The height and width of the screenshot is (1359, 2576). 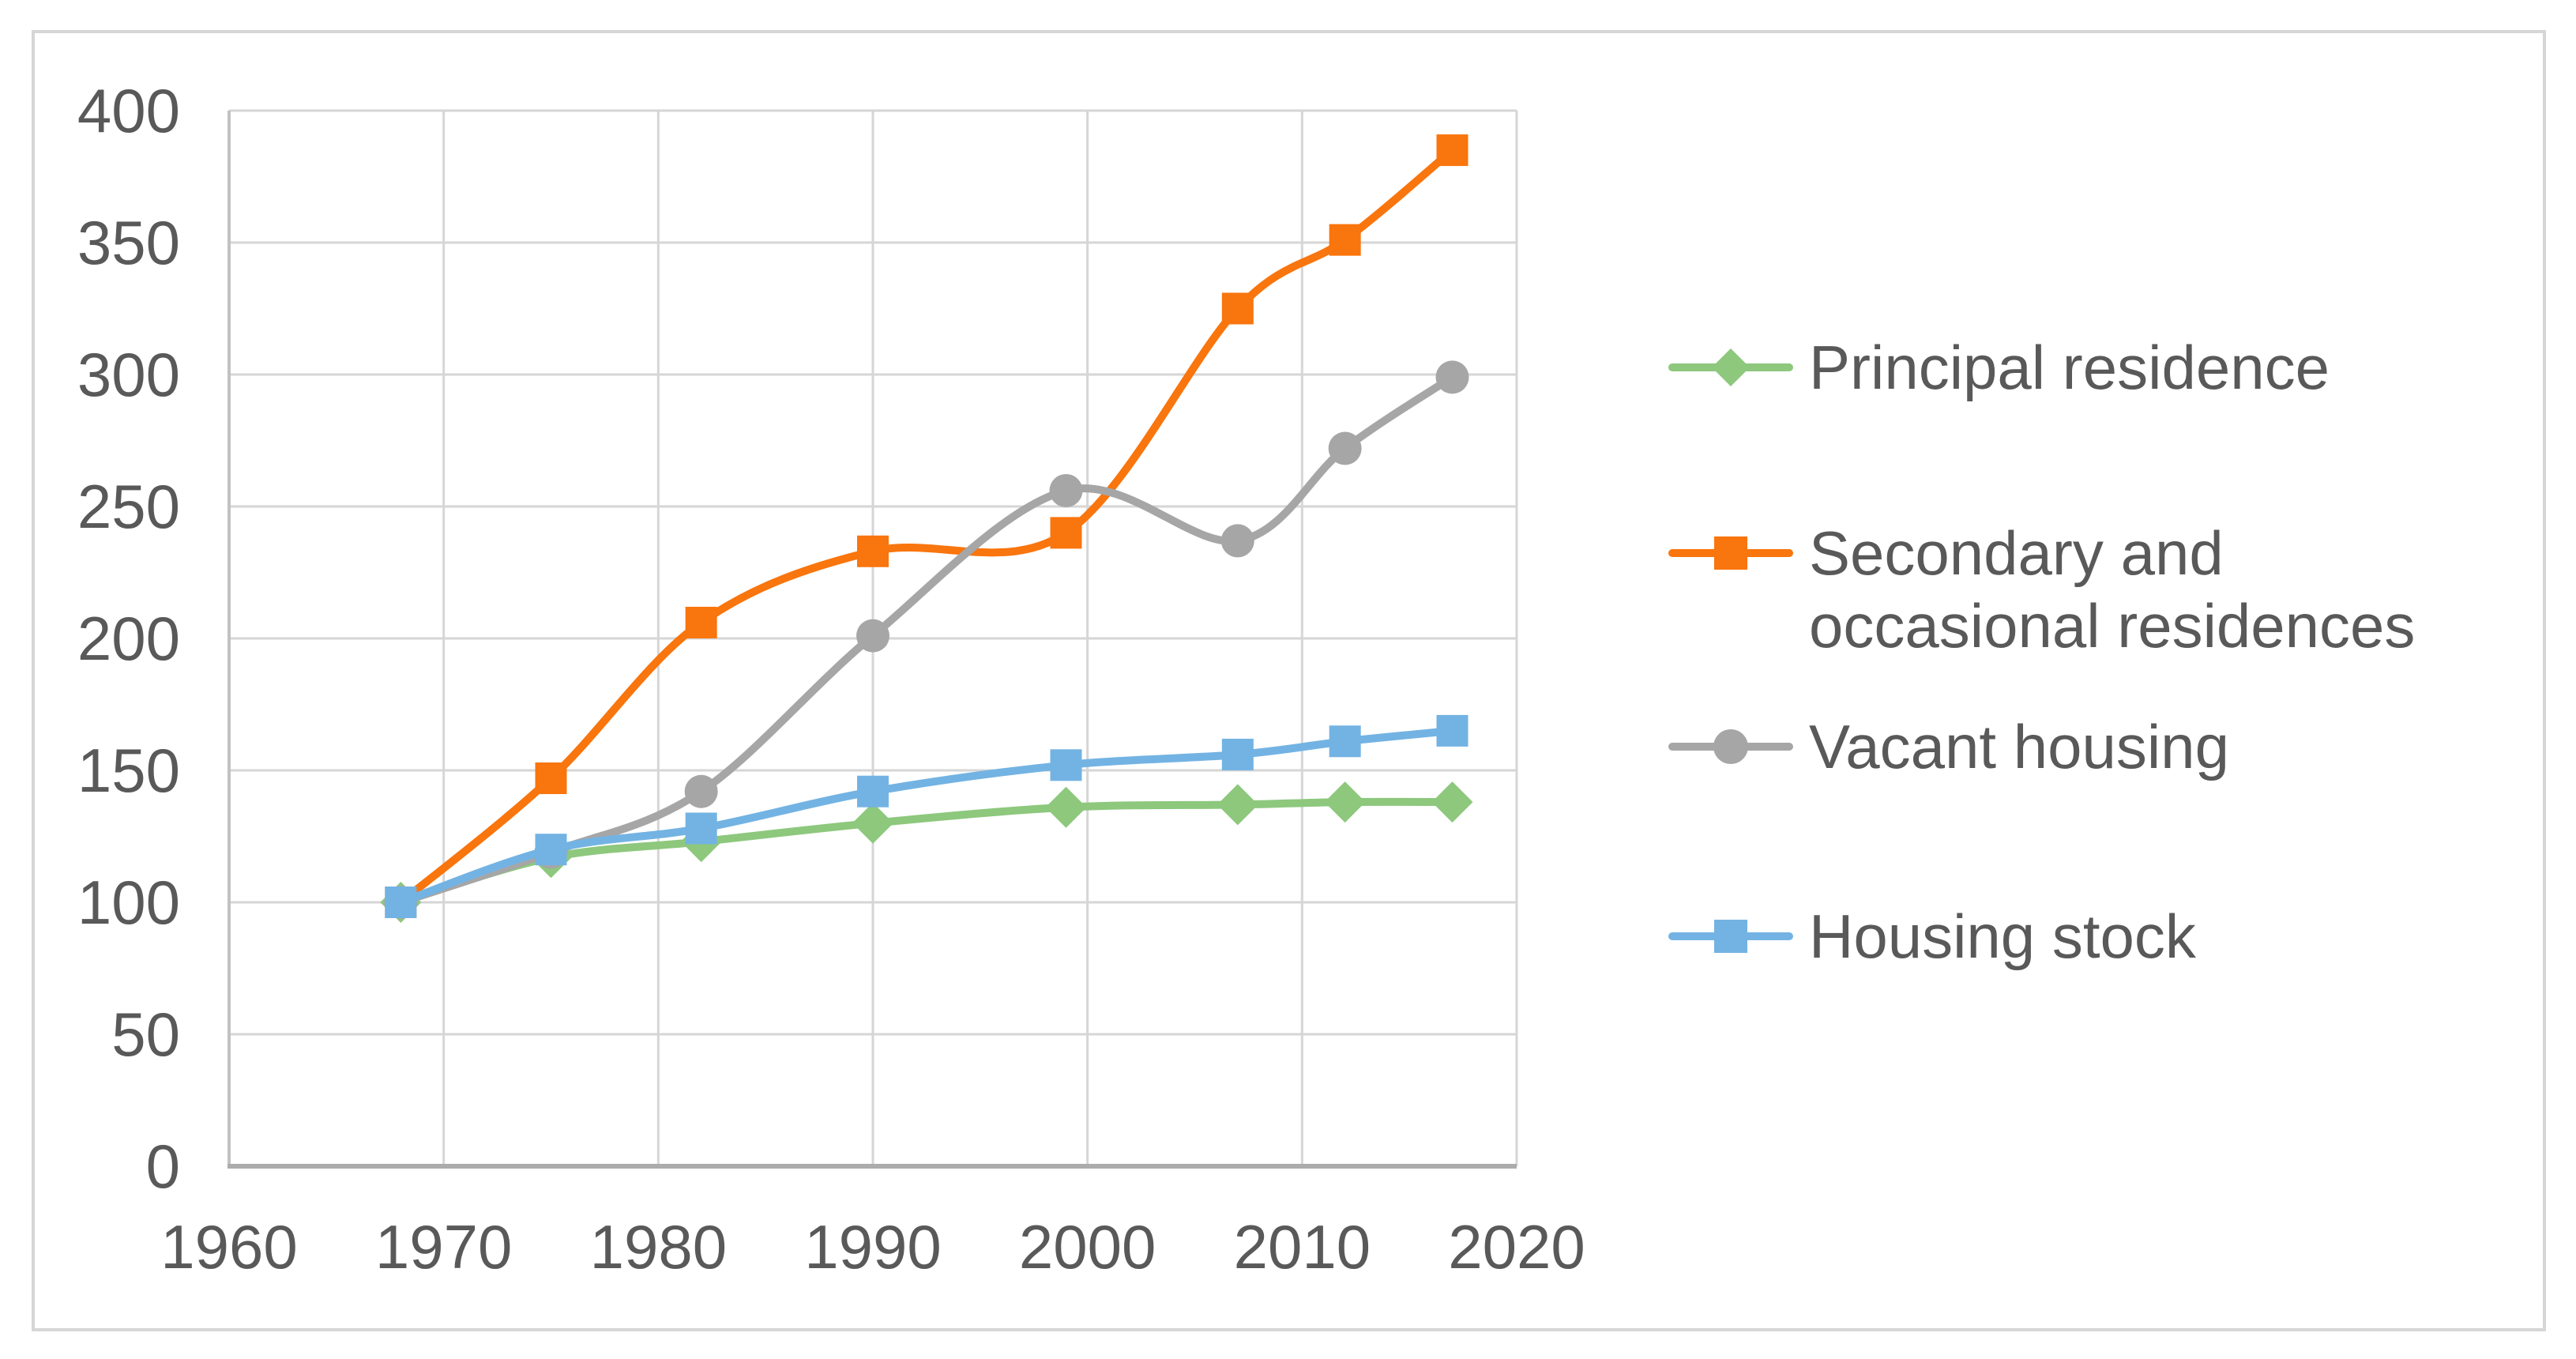 What do you see at coordinates (229, 1247) in the screenshot?
I see `x-axis-tick-label: 1960` at bounding box center [229, 1247].